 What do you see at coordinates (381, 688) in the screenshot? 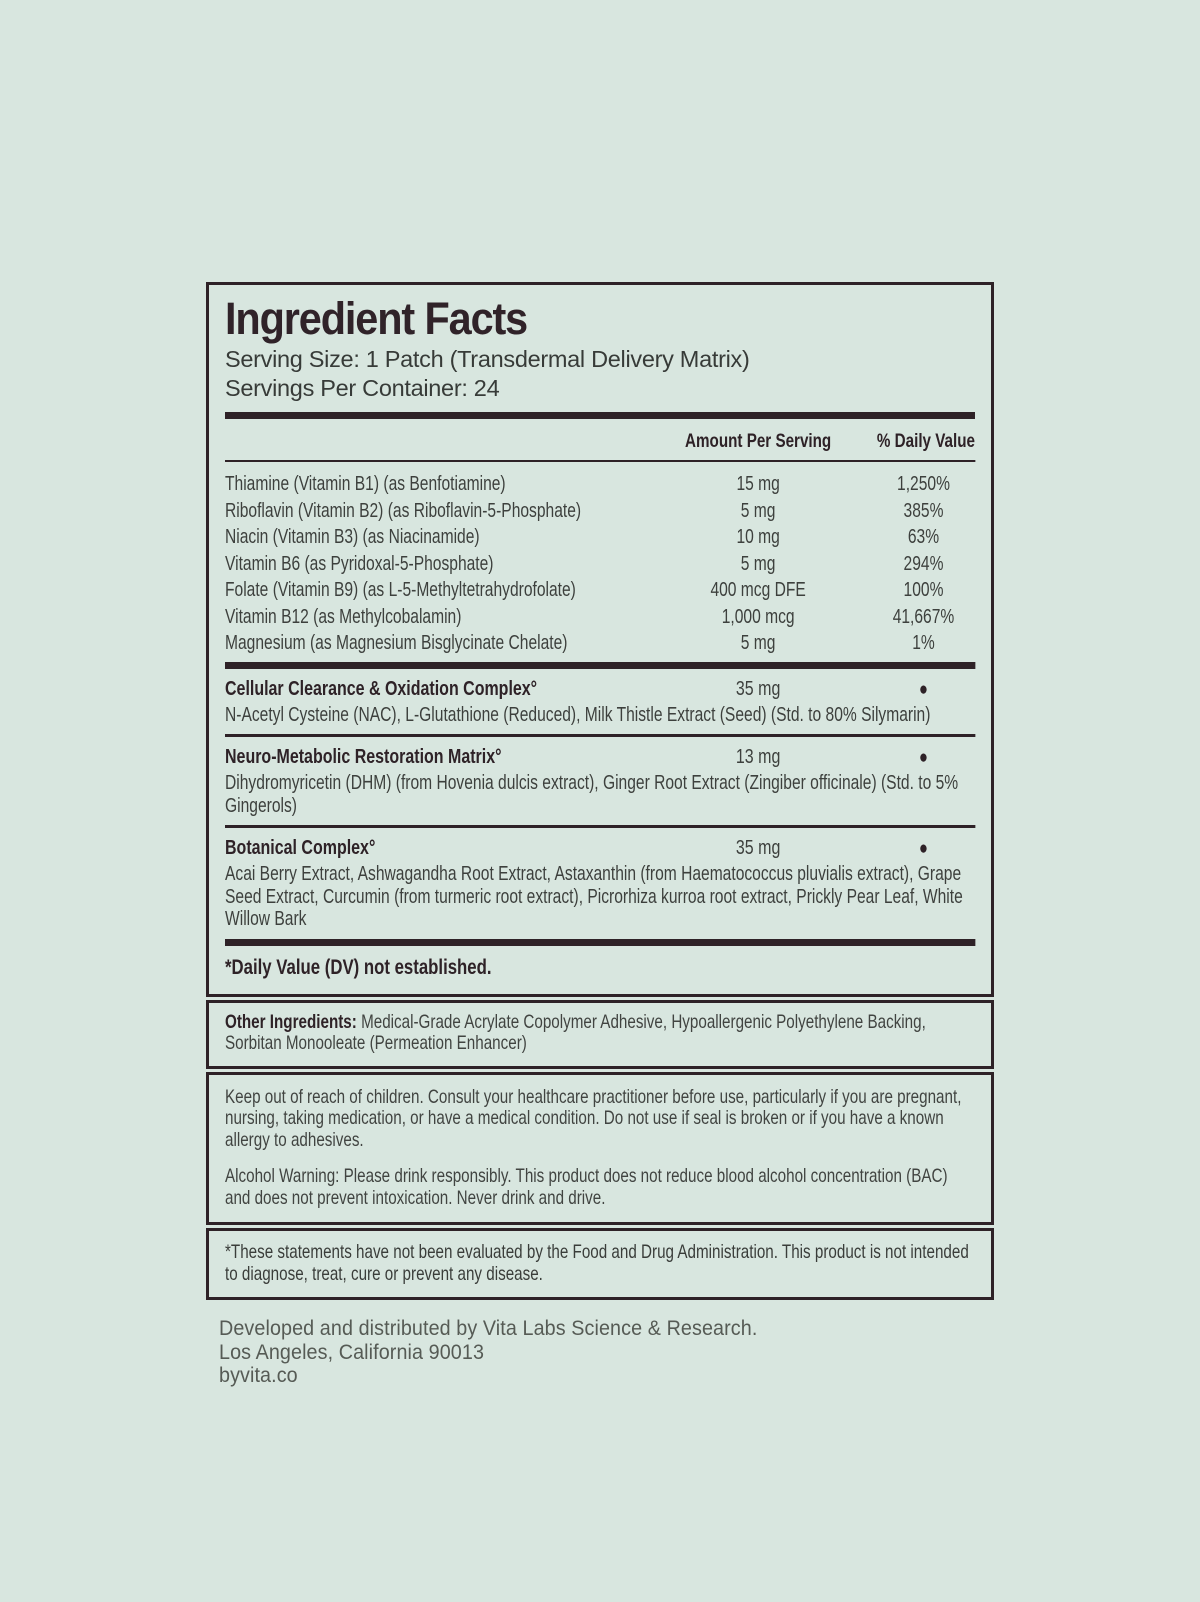
I see `complex-name: Cellular Clearance & Oxidation Complex°` at bounding box center [381, 688].